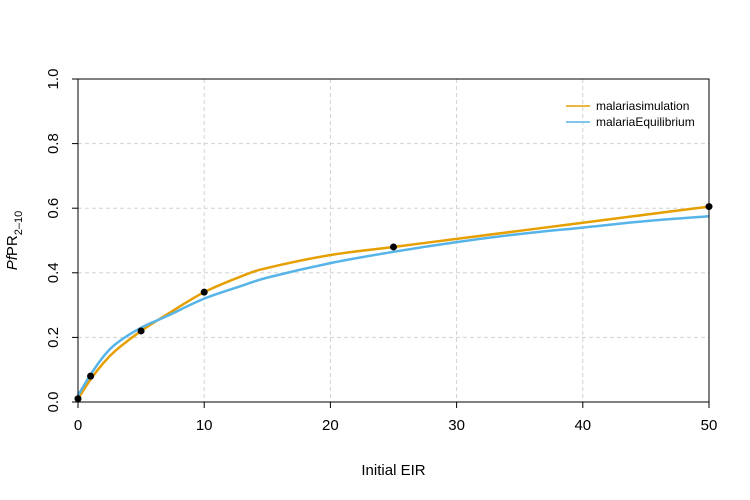  Describe the element at coordinates (396, 418) in the screenshot. I see `x-axis: 0 10 20 30 40 50` at that location.